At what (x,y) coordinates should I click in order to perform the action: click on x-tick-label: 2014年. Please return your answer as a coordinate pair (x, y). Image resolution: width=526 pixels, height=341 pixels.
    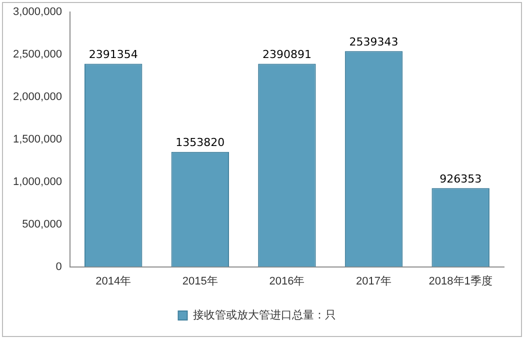
    Looking at the image, I should click on (114, 281).